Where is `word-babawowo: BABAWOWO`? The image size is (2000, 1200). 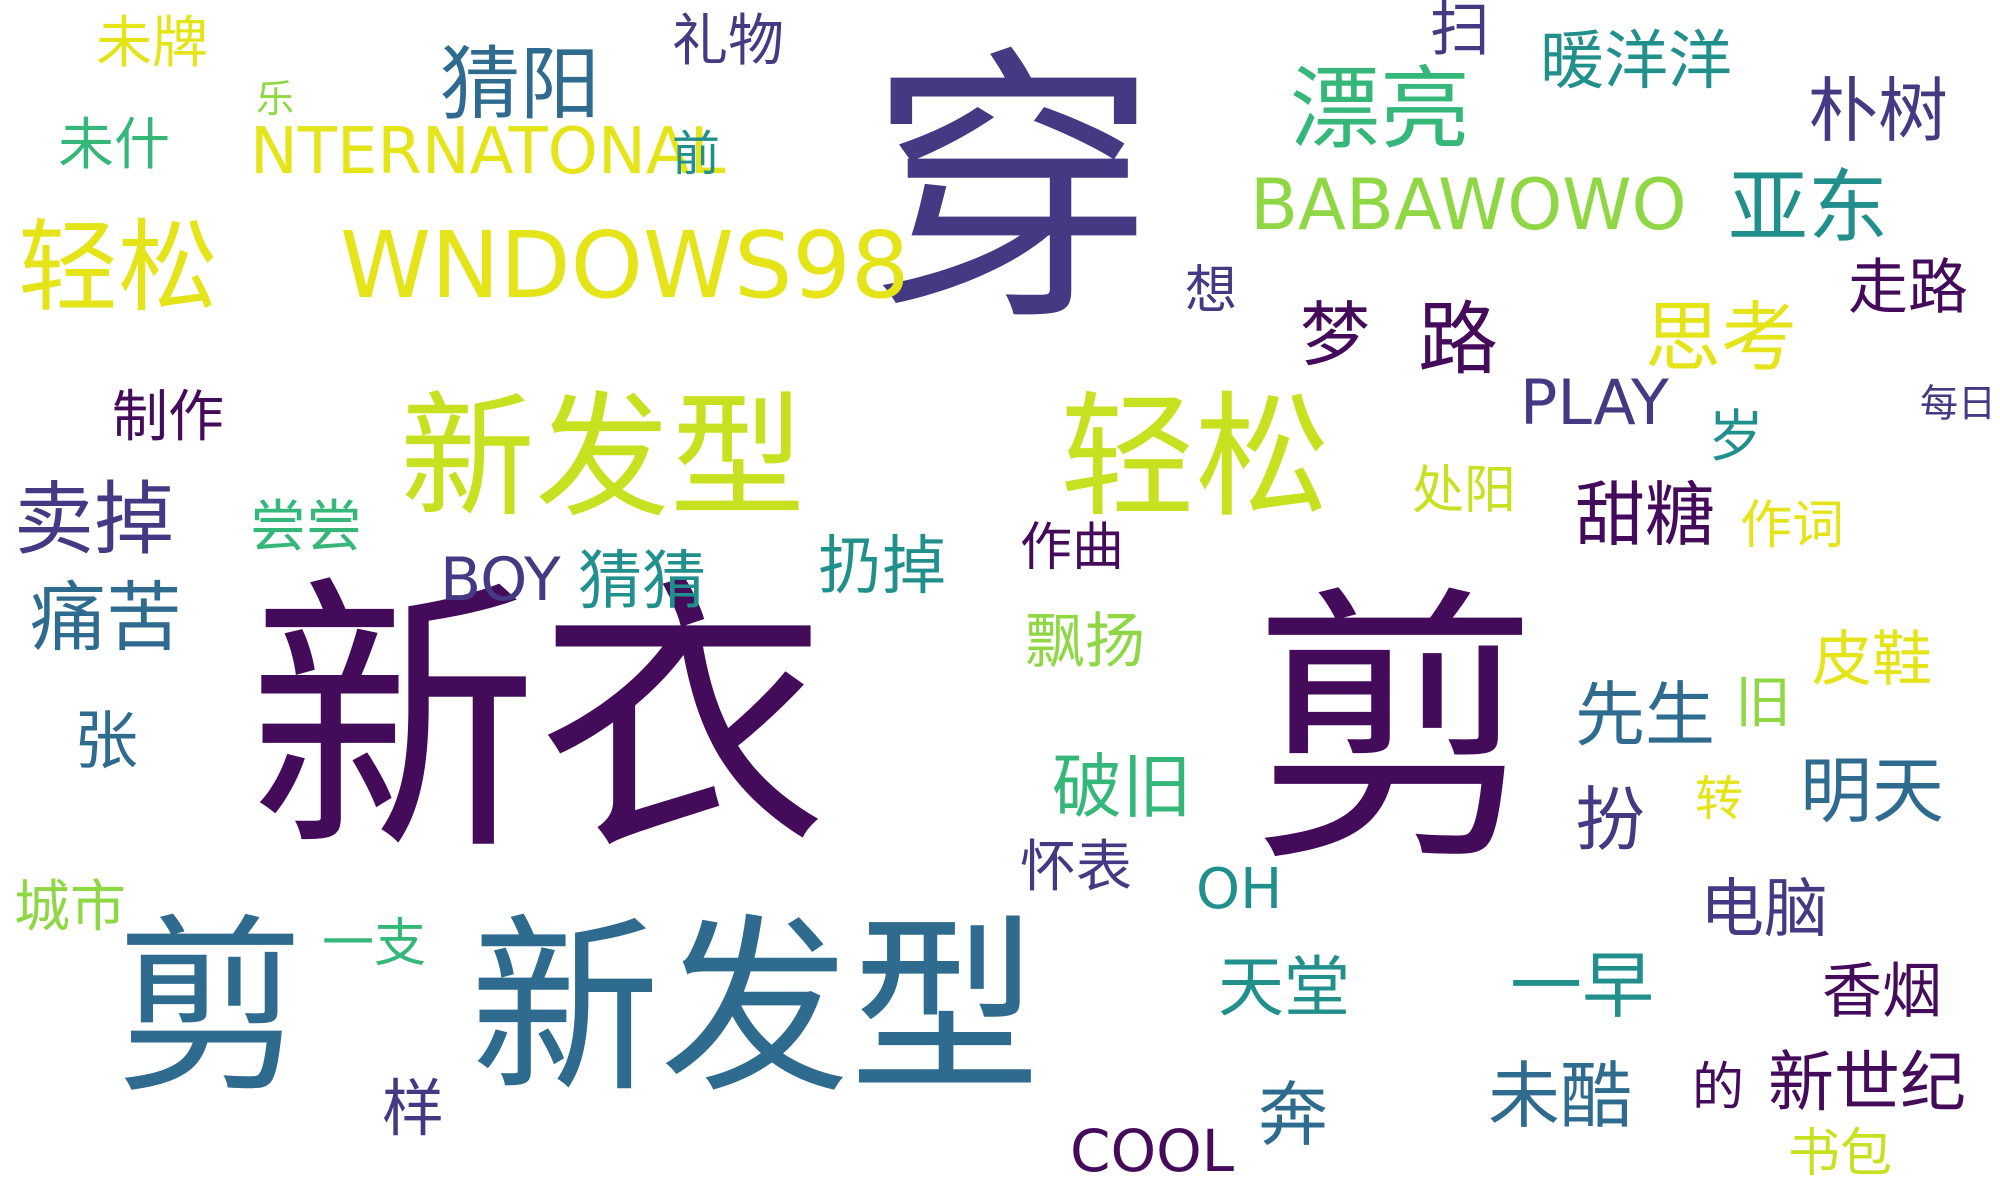
word-babawowo: BABAWOWO is located at coordinates (1468, 205).